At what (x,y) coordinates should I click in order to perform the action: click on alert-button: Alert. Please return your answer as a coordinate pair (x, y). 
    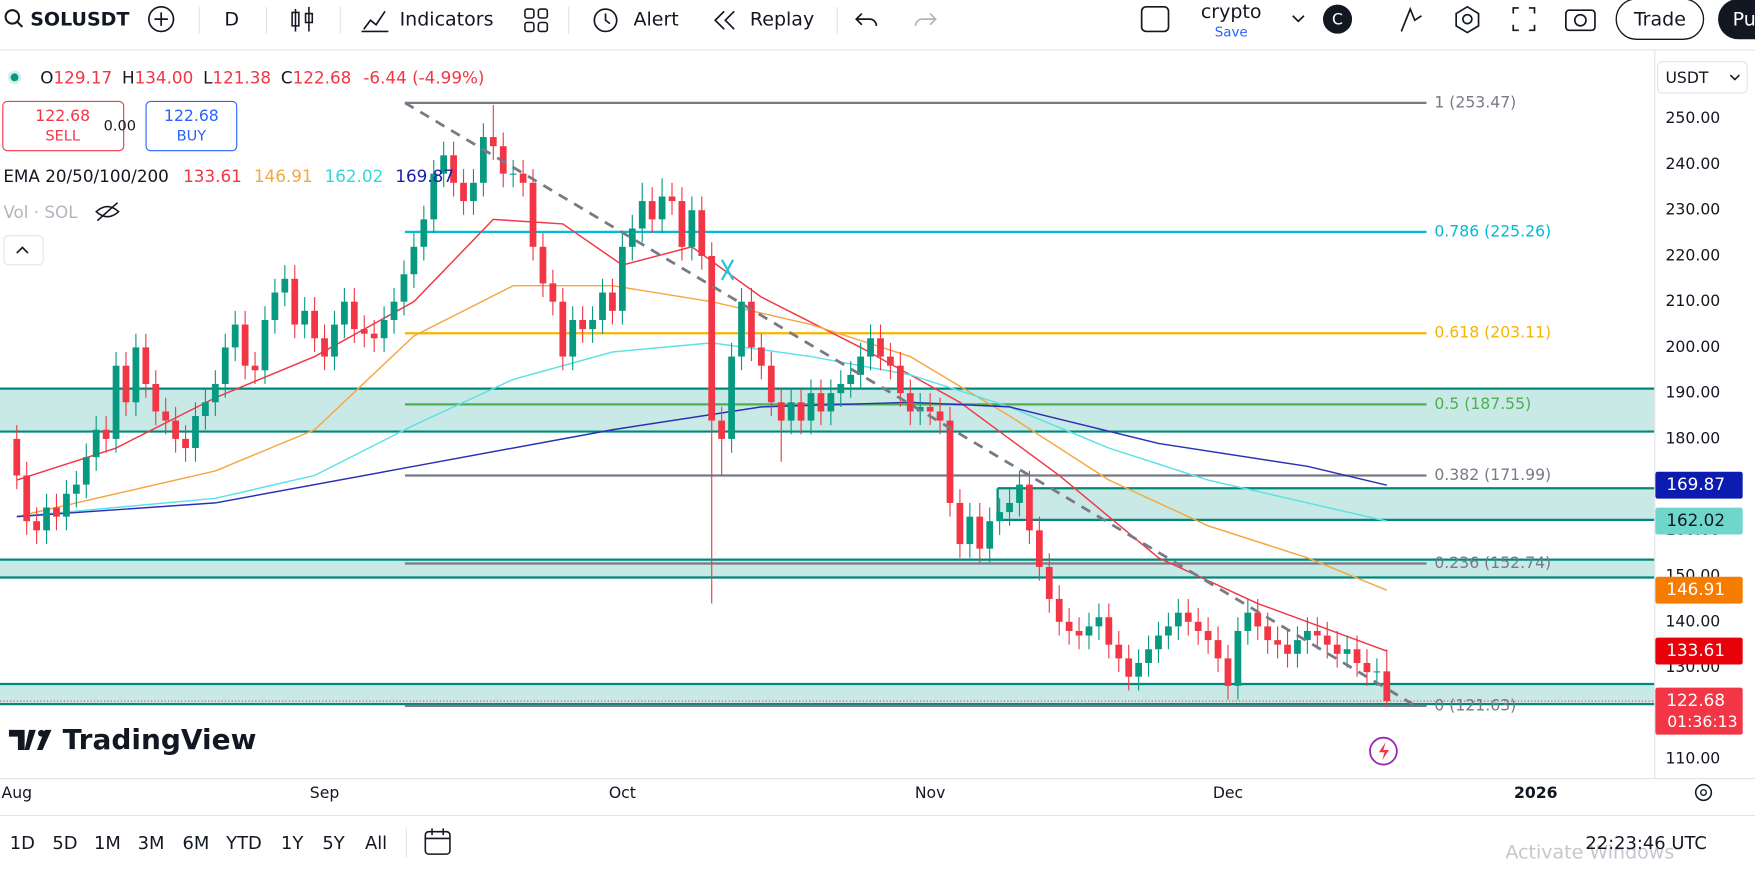
    Looking at the image, I should click on (656, 20).